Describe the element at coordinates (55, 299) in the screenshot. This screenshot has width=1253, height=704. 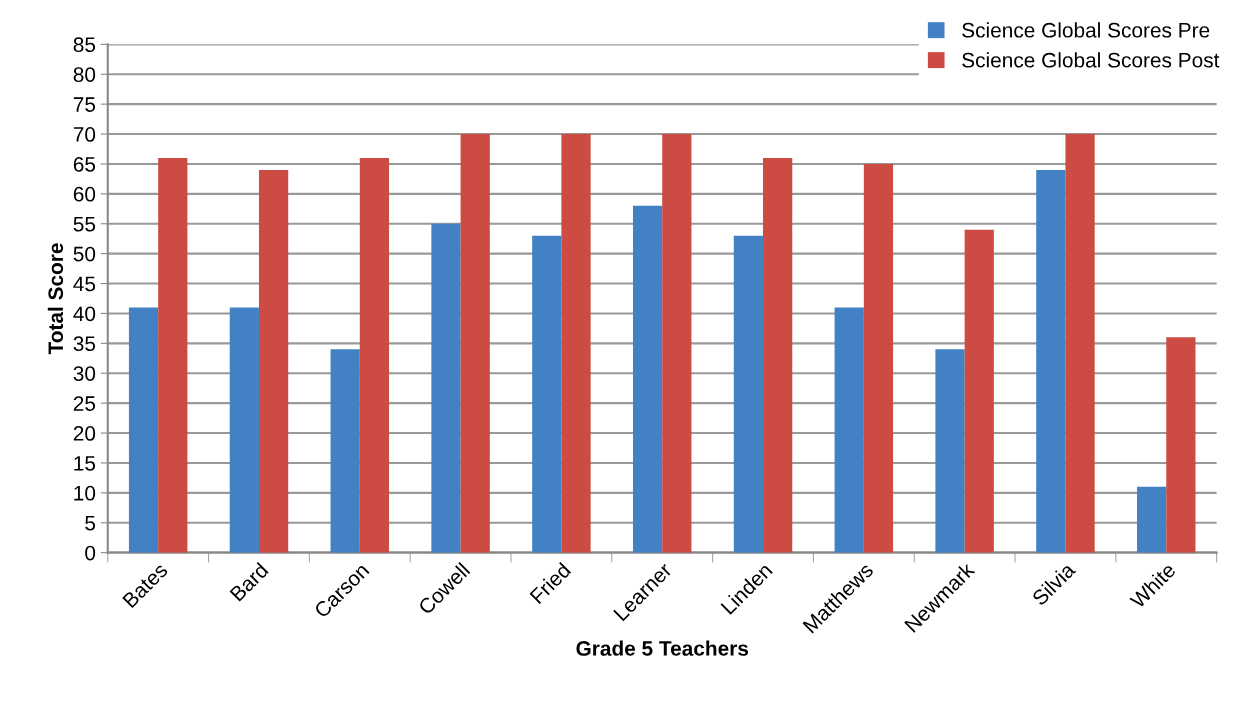
I see `y-axis-title: Total Score` at that location.